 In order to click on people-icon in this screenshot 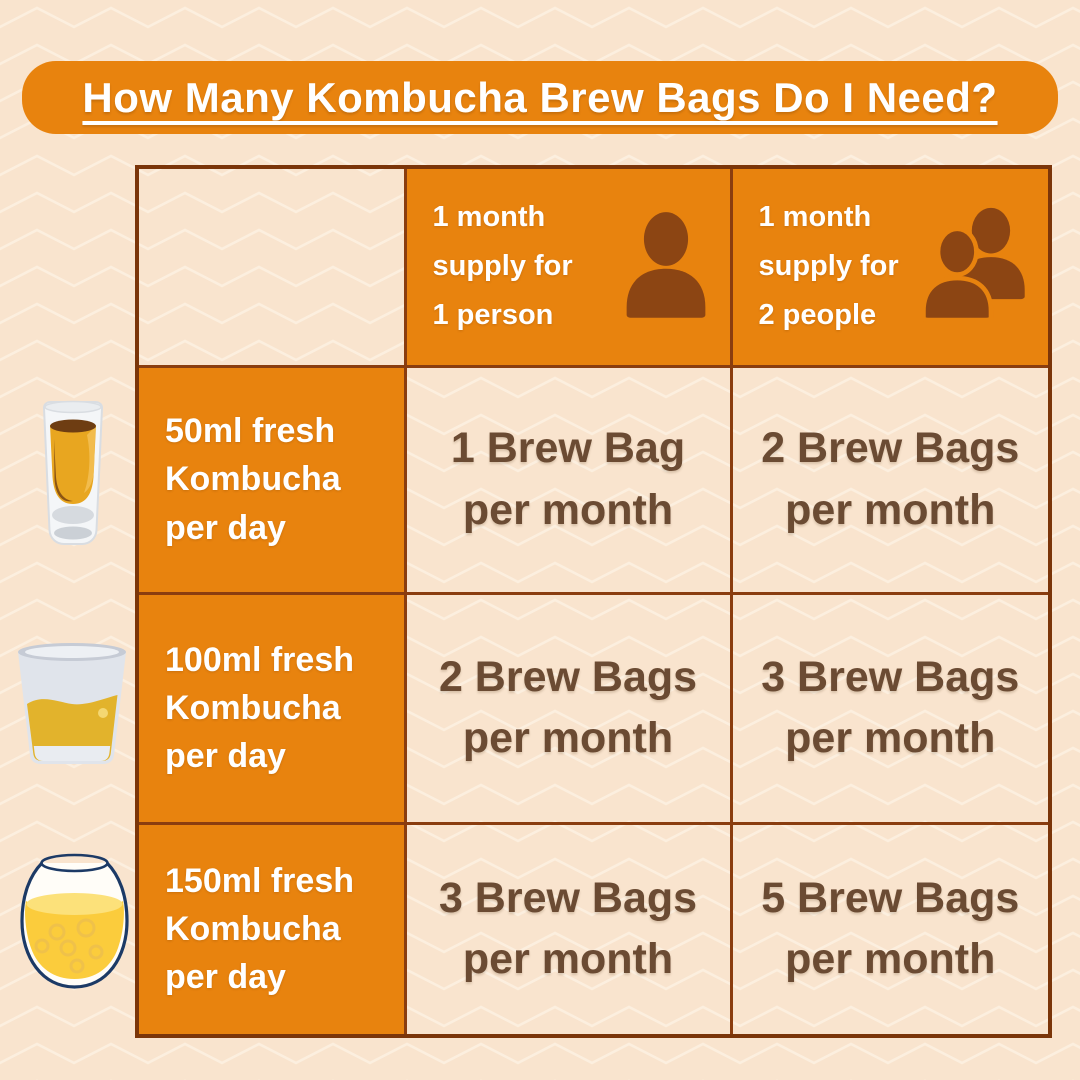, I will do `click(975, 266)`.